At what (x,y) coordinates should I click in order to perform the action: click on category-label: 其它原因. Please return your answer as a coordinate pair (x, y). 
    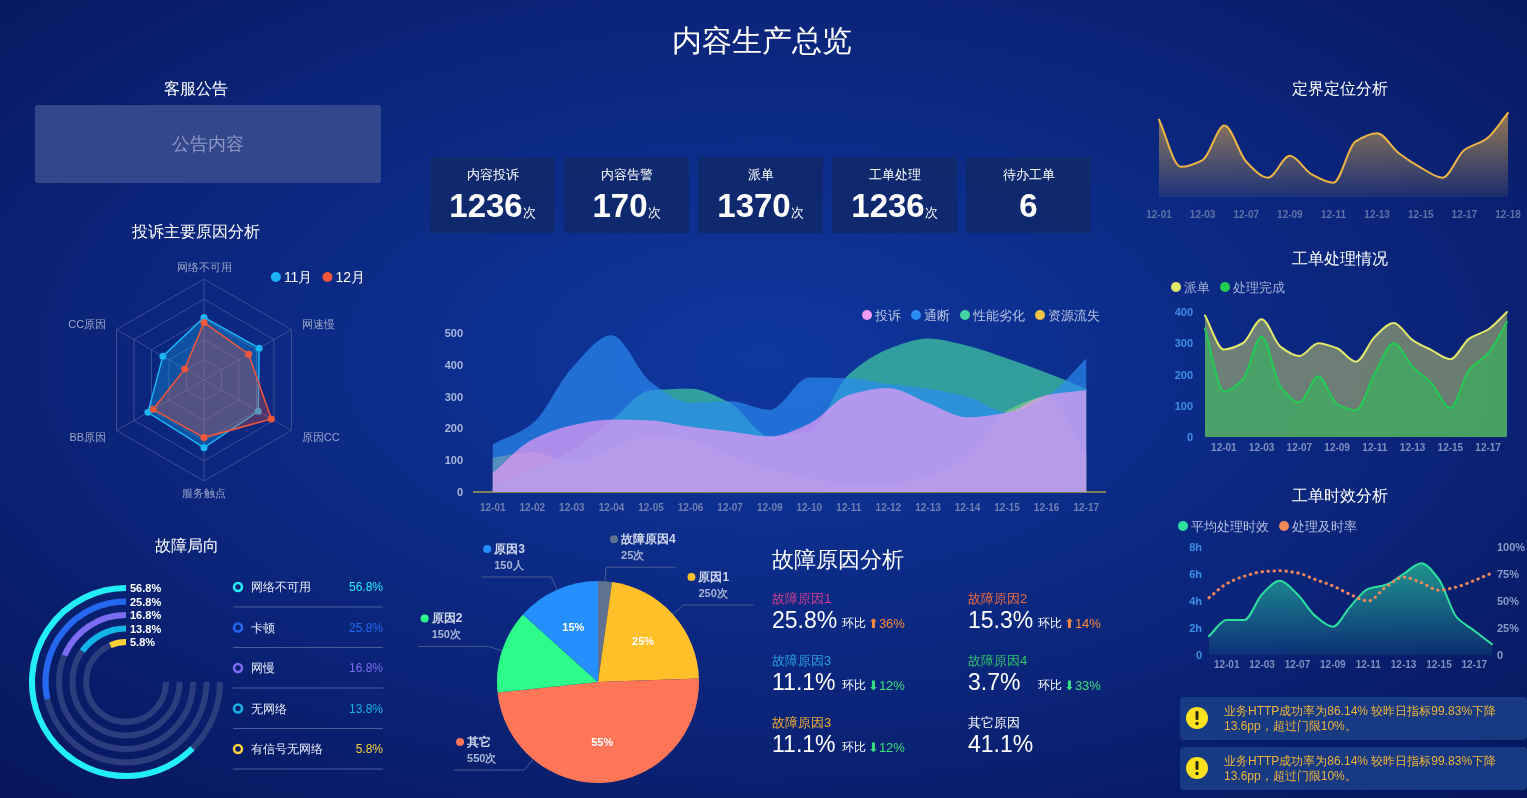
    Looking at the image, I should click on (994, 722).